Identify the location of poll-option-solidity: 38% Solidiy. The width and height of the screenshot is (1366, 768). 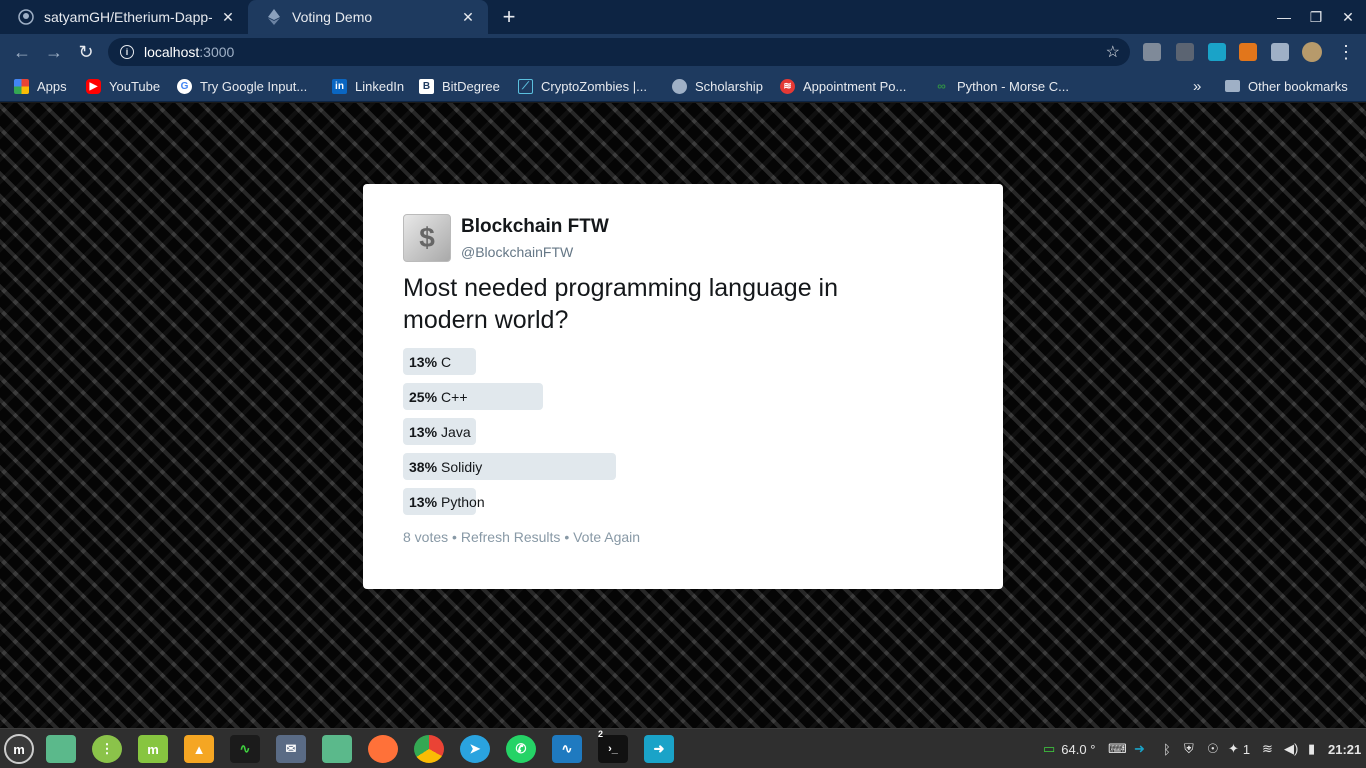
(683, 466).